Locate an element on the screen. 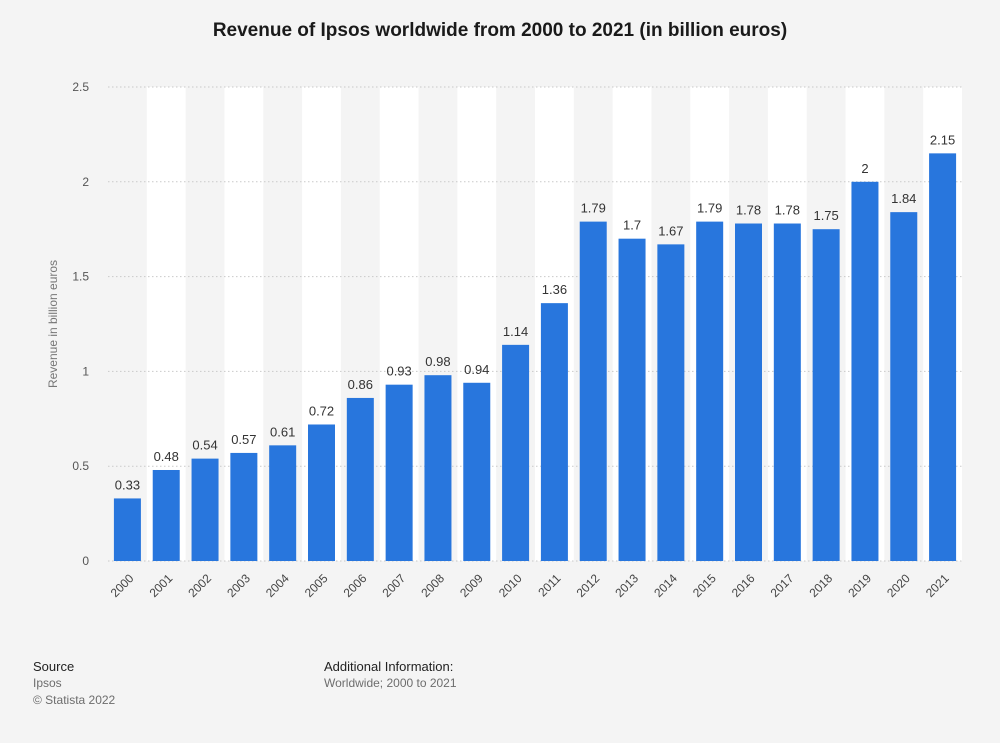 The height and width of the screenshot is (743, 1000). x-tick-label-2001: 2001 is located at coordinates (161, 585).